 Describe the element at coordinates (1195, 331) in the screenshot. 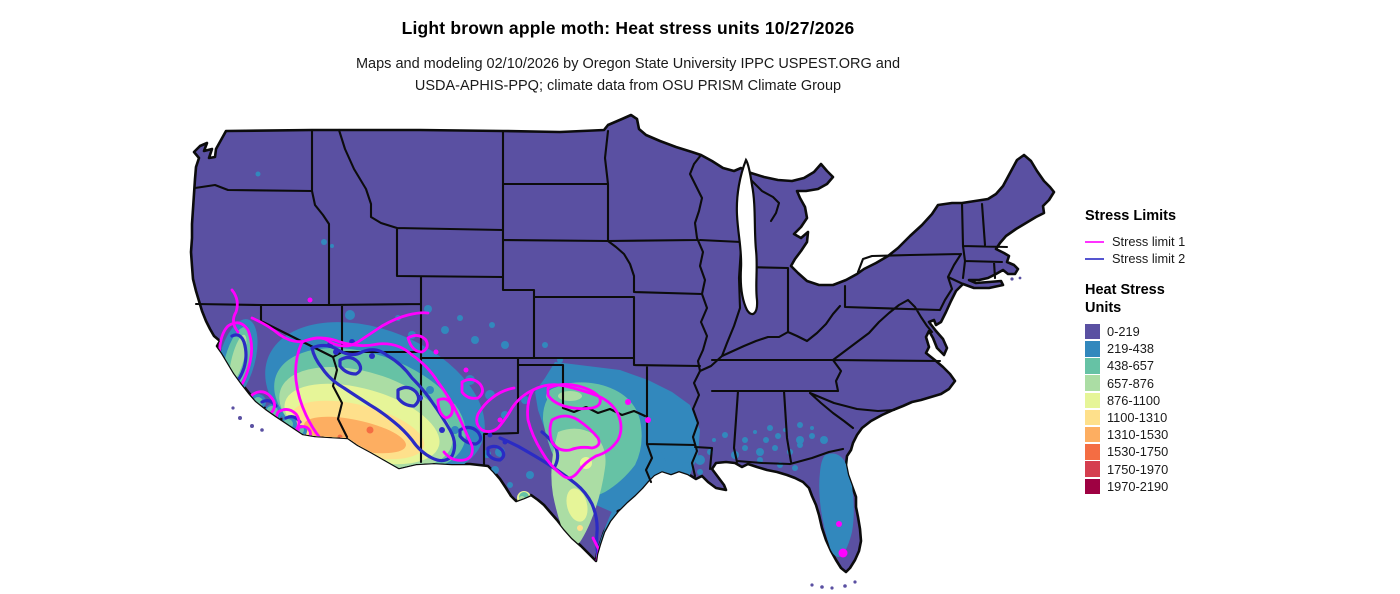

I see `legend-item-heat-0: 0-219` at that location.